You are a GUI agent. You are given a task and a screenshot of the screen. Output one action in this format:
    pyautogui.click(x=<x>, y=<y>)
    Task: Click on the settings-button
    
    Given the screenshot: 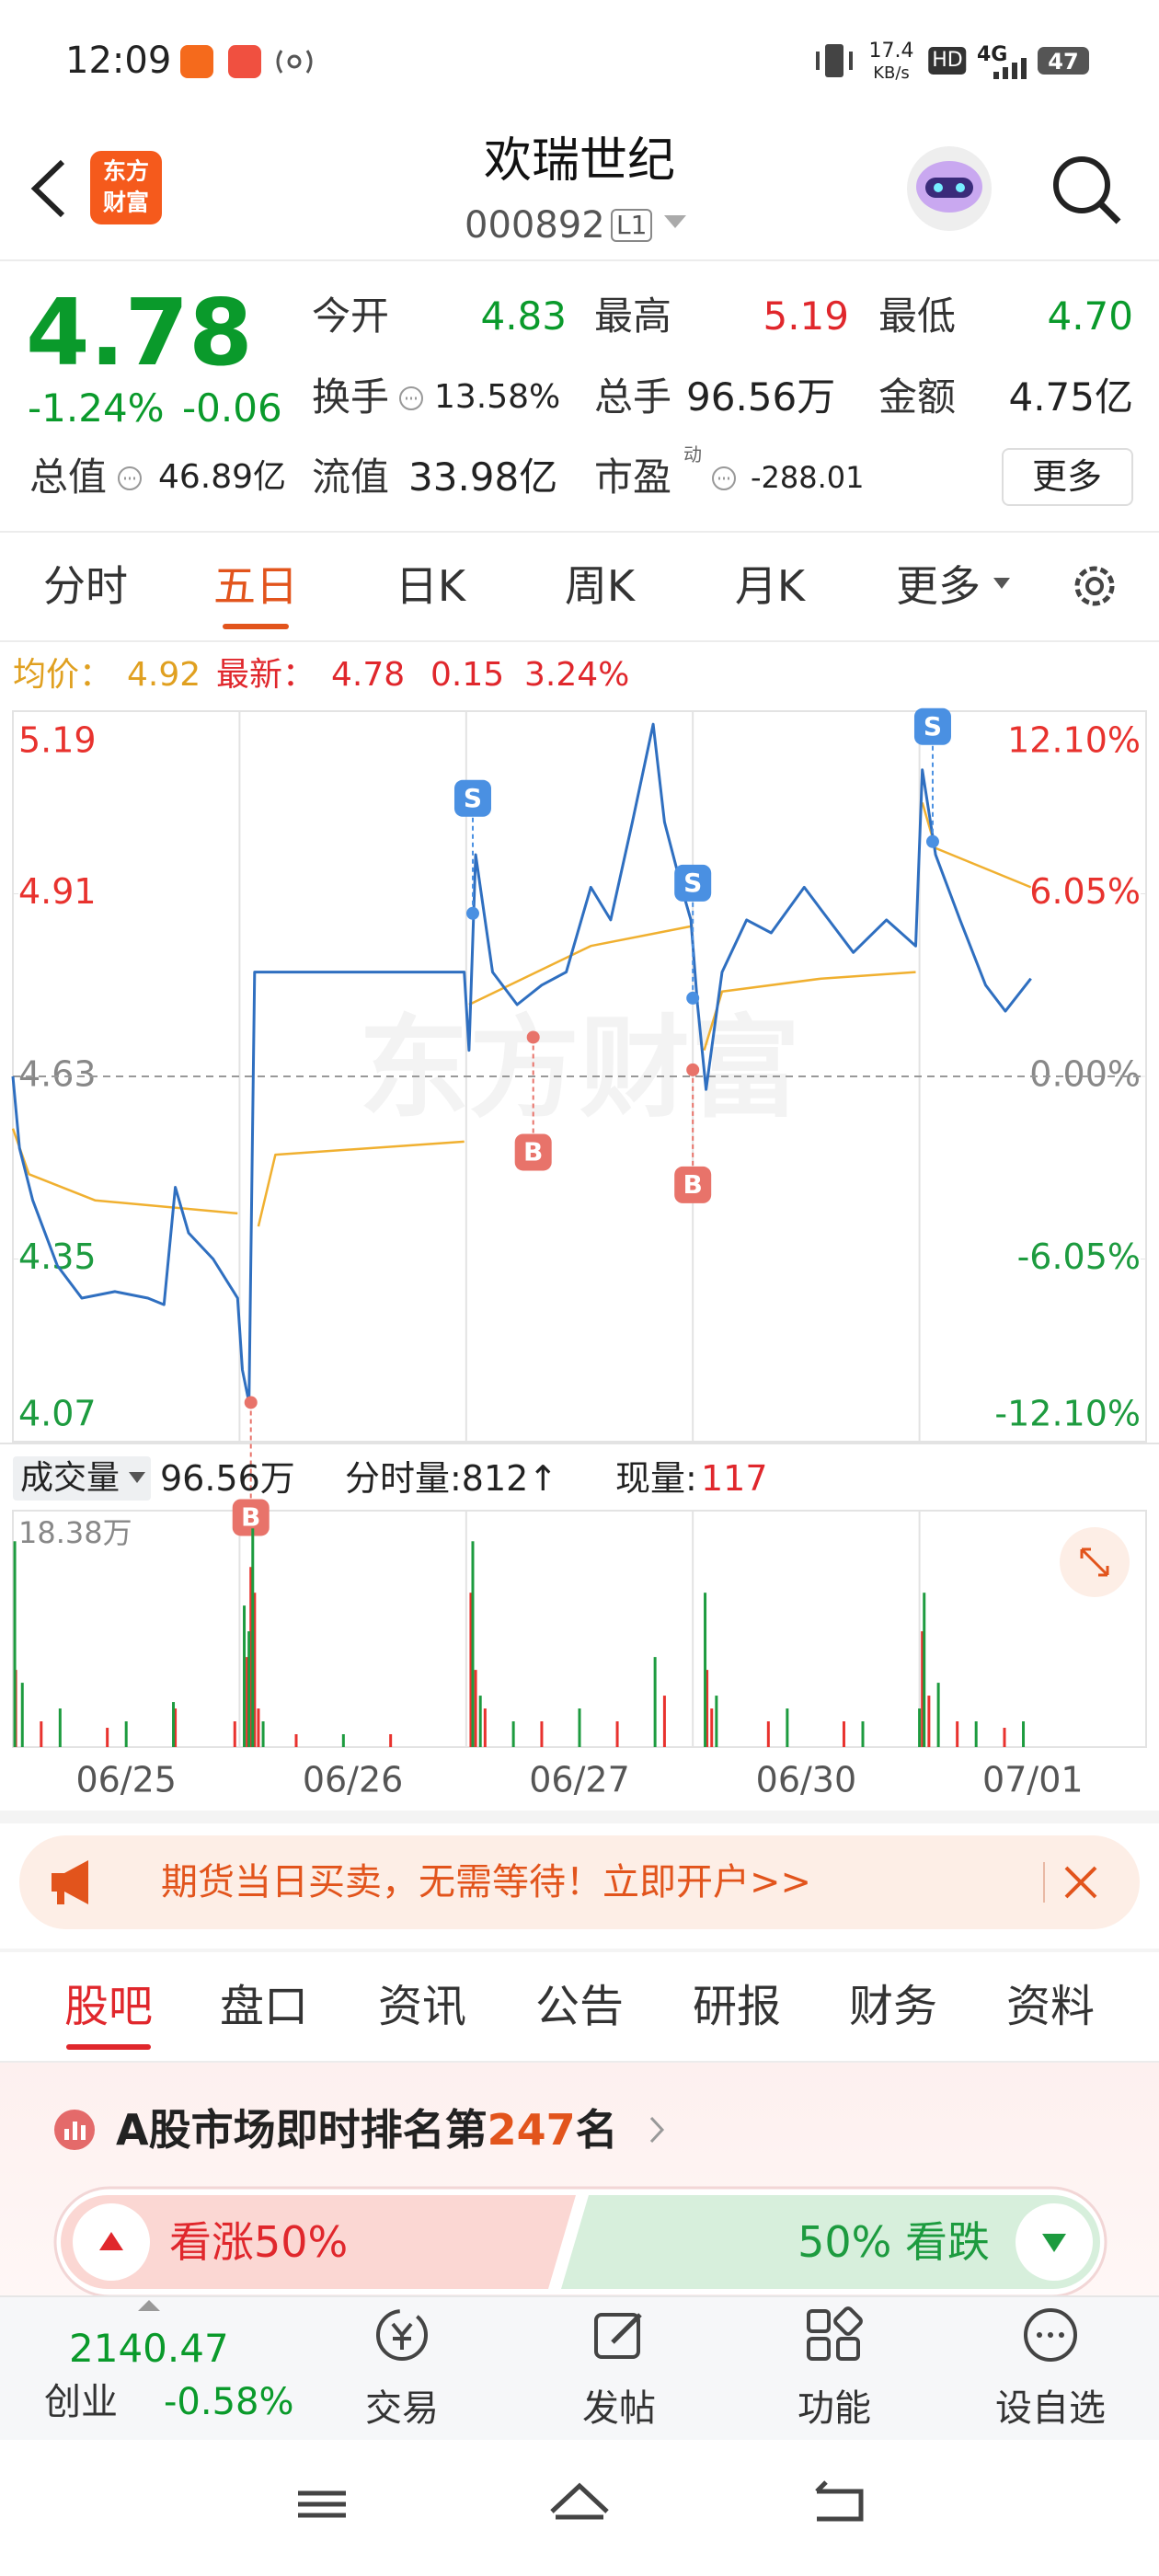 What is the action you would take?
    pyautogui.click(x=1094, y=586)
    